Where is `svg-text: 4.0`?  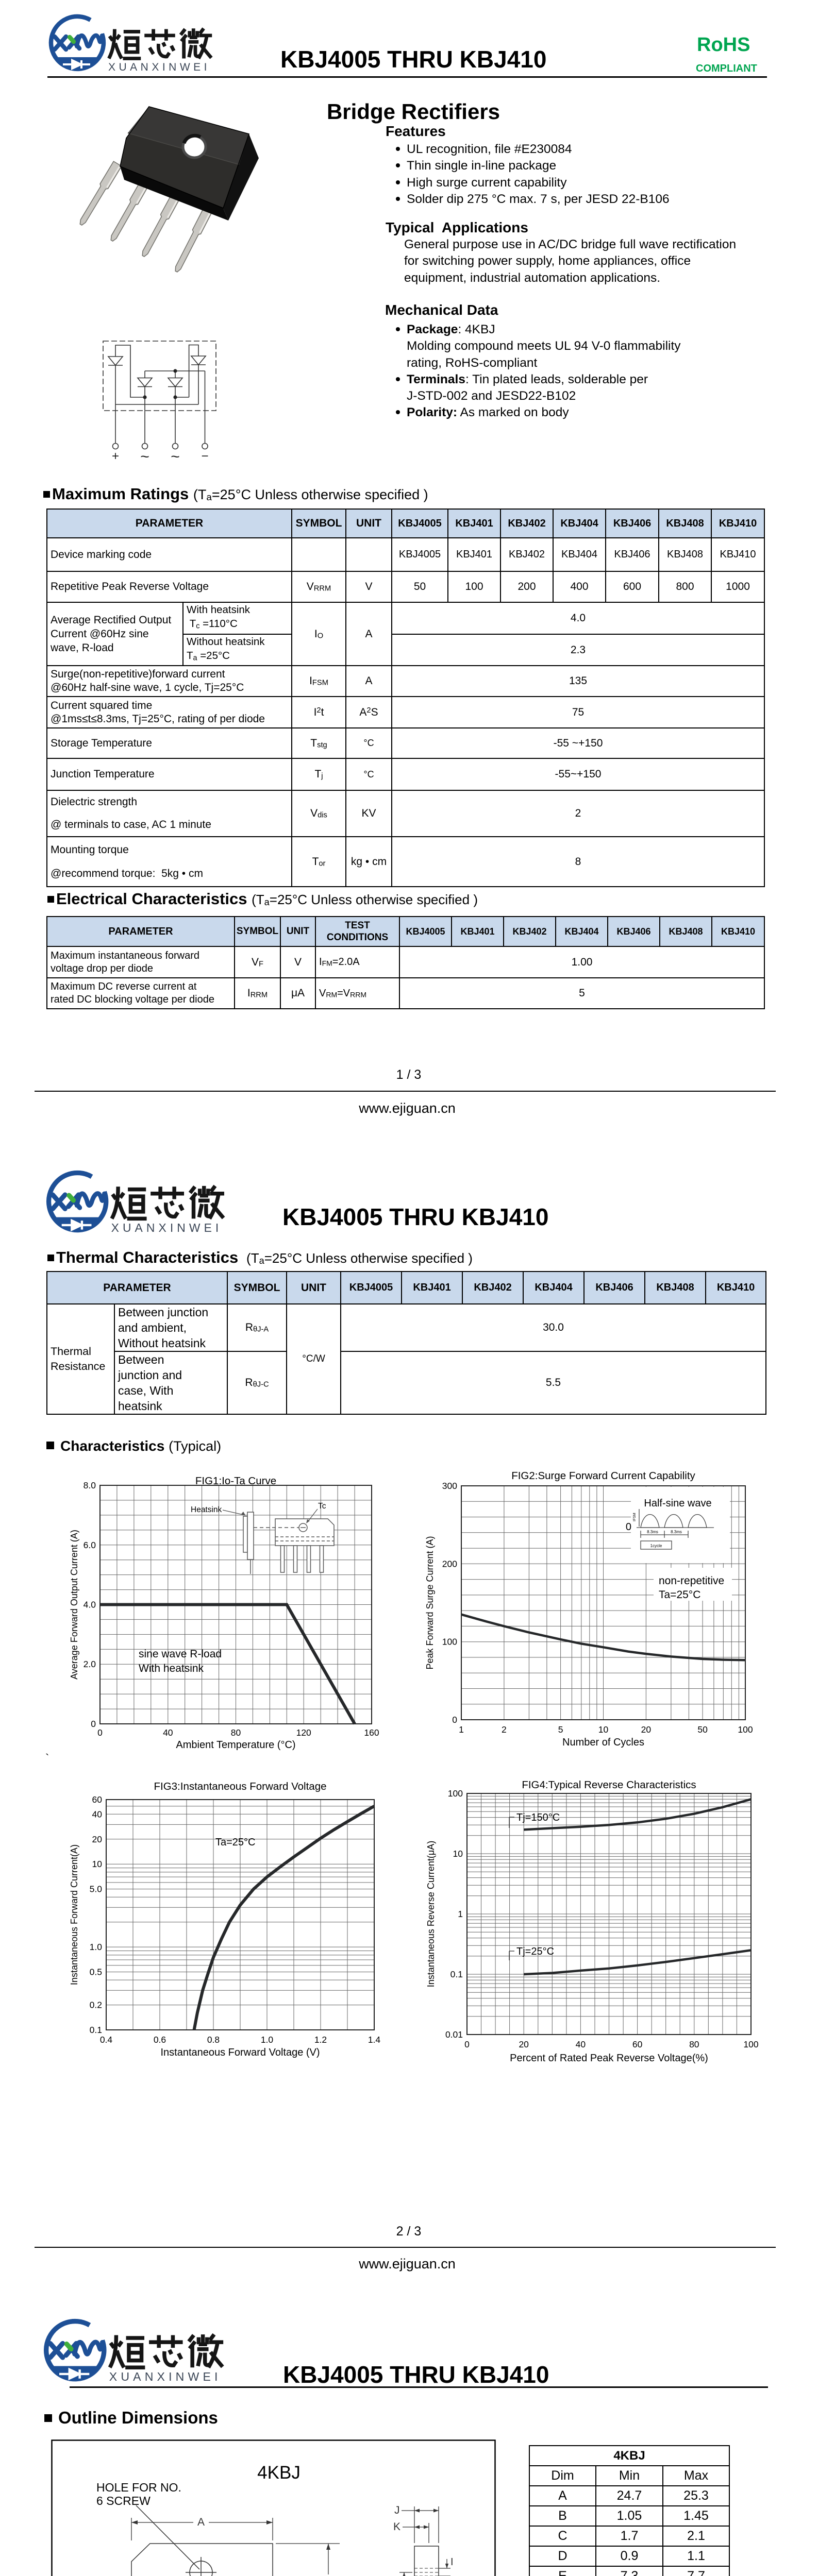
svg-text: 4.0 is located at coordinates (90, 1605).